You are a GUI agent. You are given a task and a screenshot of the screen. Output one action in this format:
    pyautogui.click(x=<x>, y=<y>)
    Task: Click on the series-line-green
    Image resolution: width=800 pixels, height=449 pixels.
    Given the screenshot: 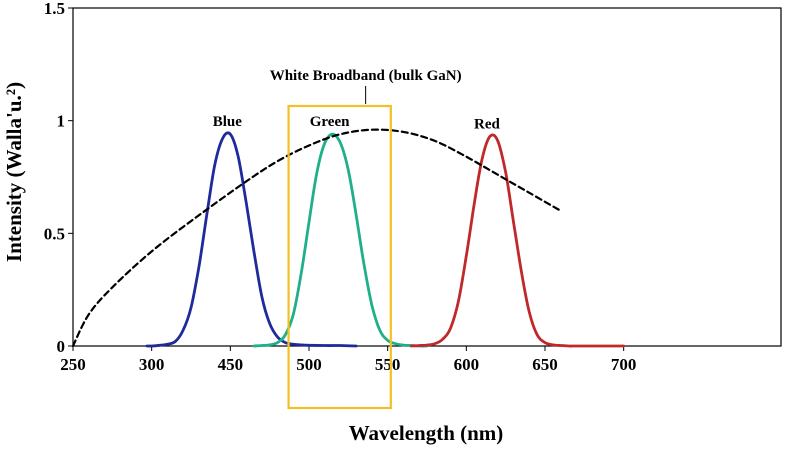 What is the action you would take?
    pyautogui.click(x=340, y=240)
    